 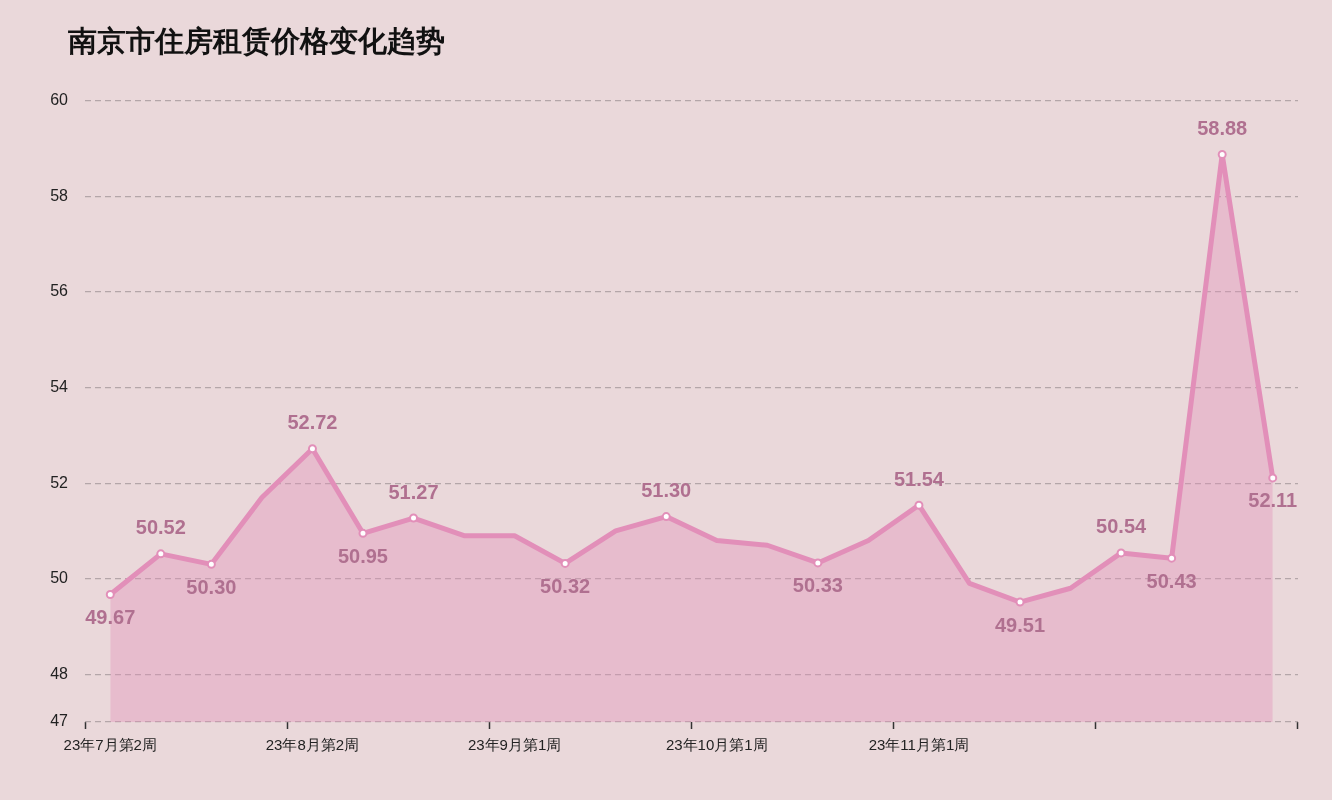 What do you see at coordinates (59, 482) in the screenshot?
I see `y-tick-label: 52` at bounding box center [59, 482].